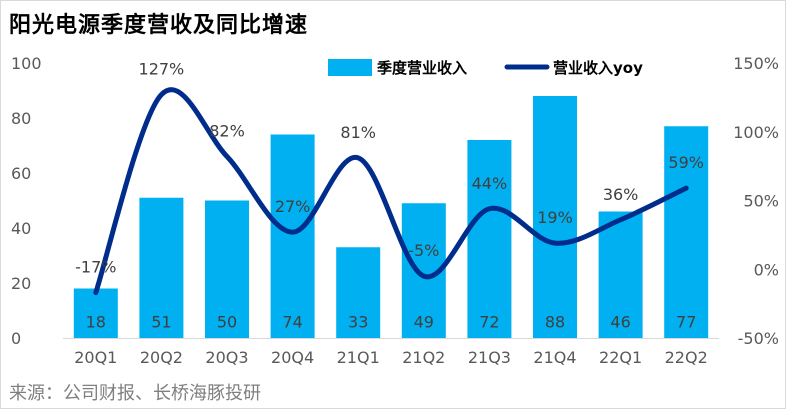 Image resolution: width=786 pixels, height=409 pixels. What do you see at coordinates (489, 239) in the screenshot?
I see `bar-21Q3` at bounding box center [489, 239].